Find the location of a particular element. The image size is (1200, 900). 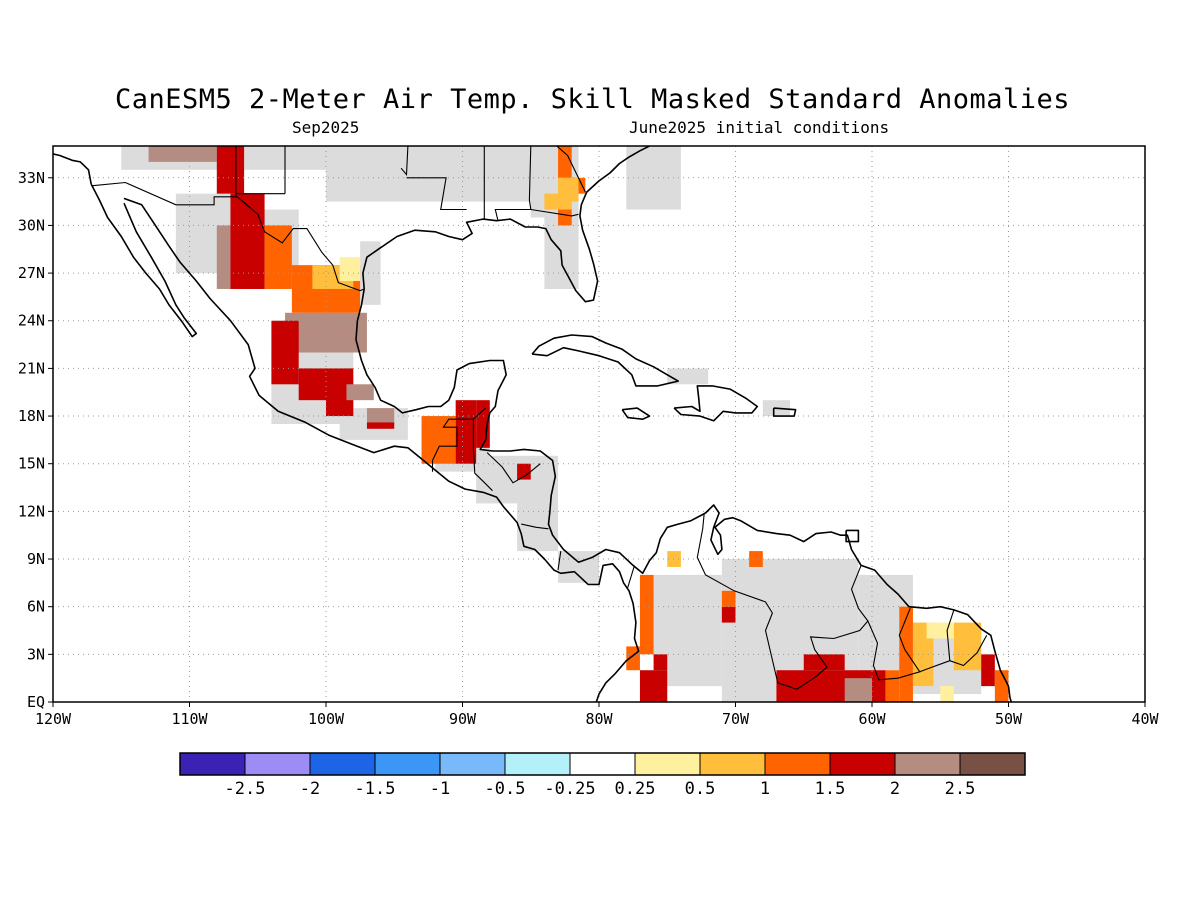

lon-tick-label: 120W is located at coordinates (53, 719).